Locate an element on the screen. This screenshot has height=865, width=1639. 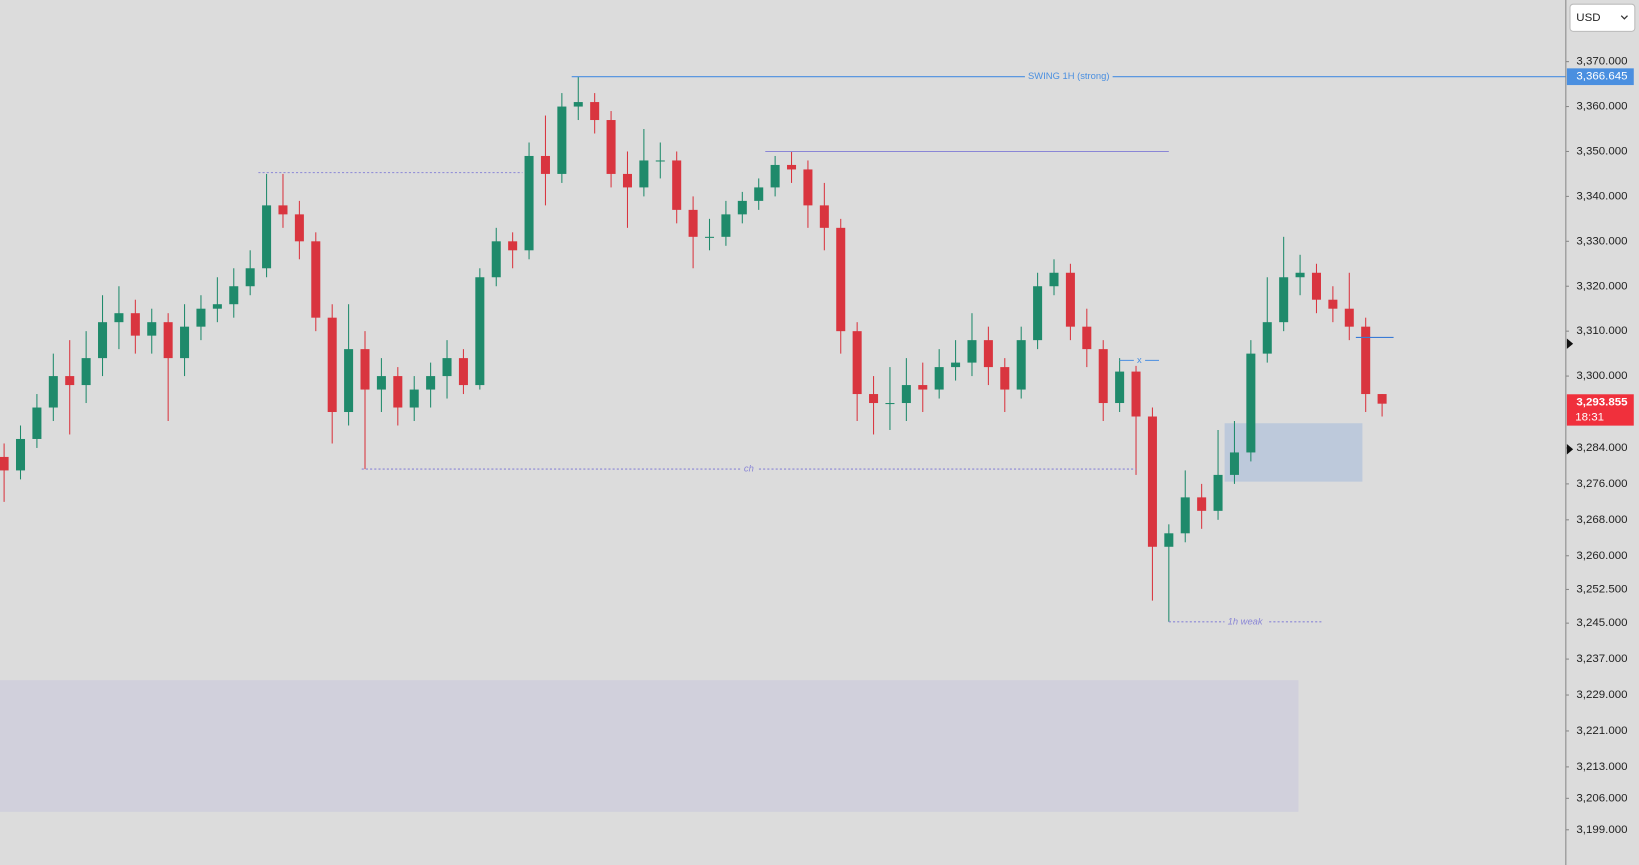
countdown: 18:31 is located at coordinates (1589, 417).